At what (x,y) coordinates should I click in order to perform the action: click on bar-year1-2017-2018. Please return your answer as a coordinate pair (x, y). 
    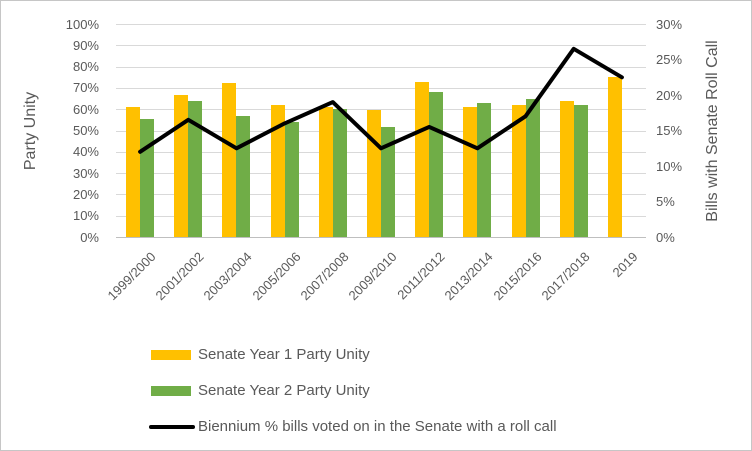
    Looking at the image, I should click on (566, 168).